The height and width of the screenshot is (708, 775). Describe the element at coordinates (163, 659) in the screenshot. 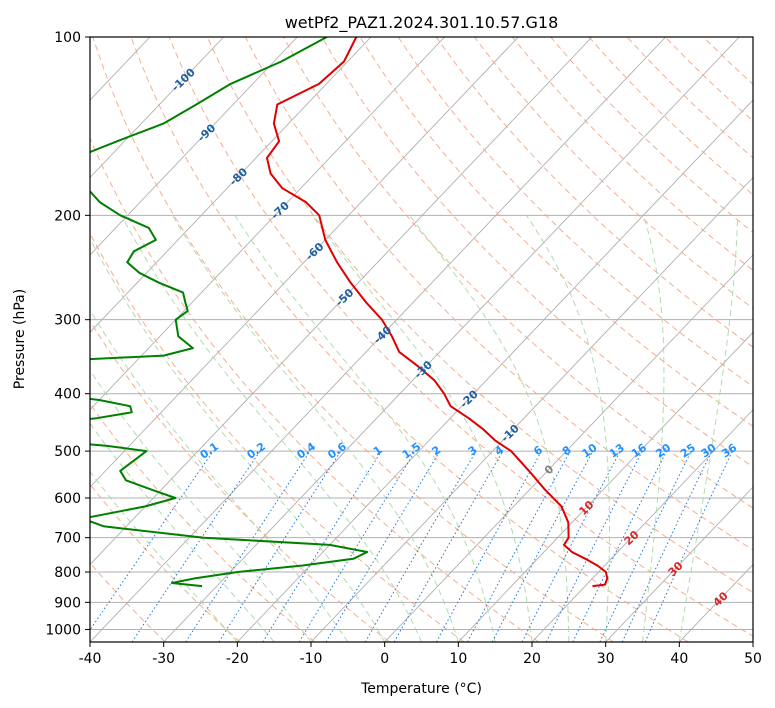

I see `x-tick-label: -30` at that location.